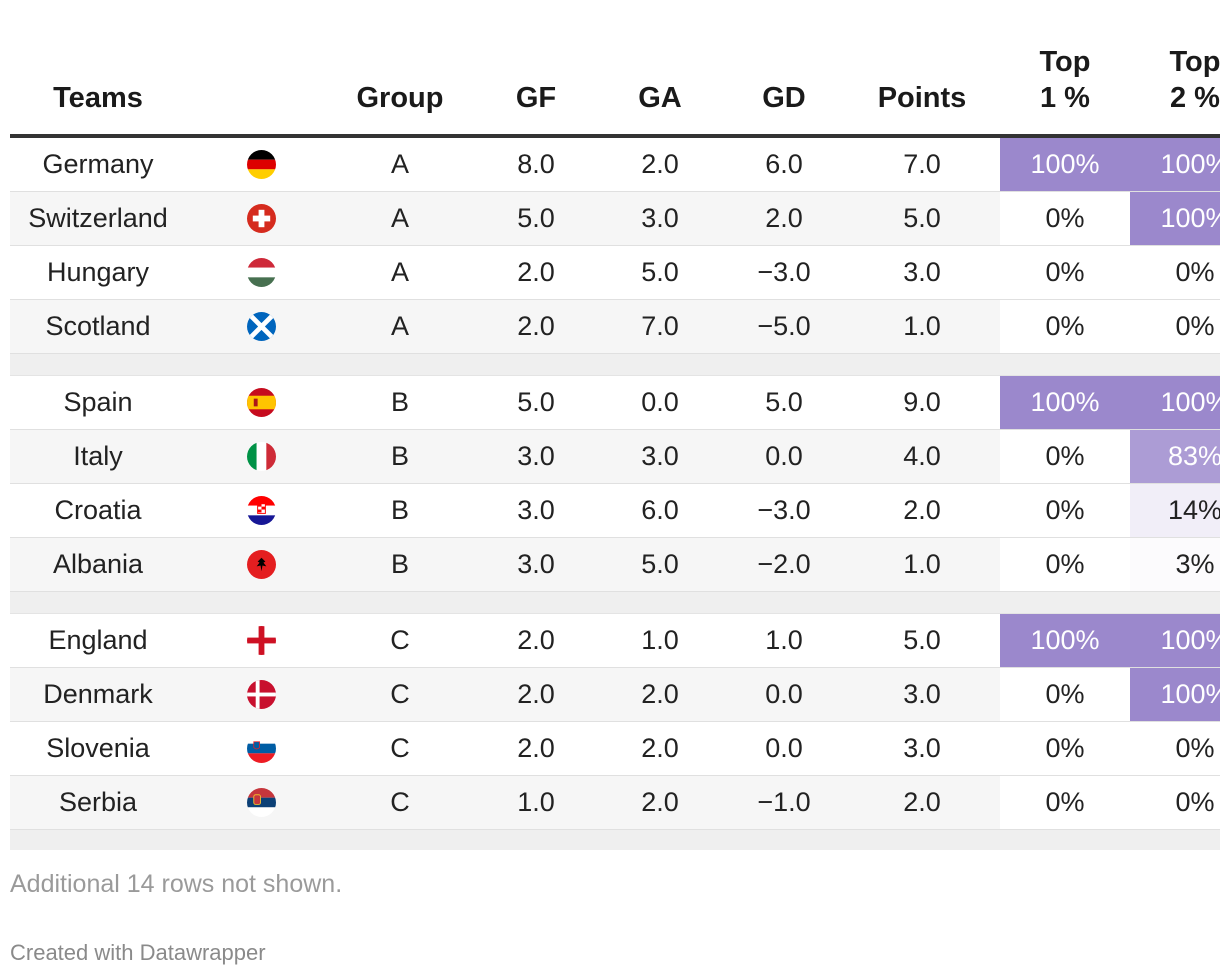 This screenshot has height=976, width=1220. I want to click on cell-gd: −1.0, so click(784, 802).